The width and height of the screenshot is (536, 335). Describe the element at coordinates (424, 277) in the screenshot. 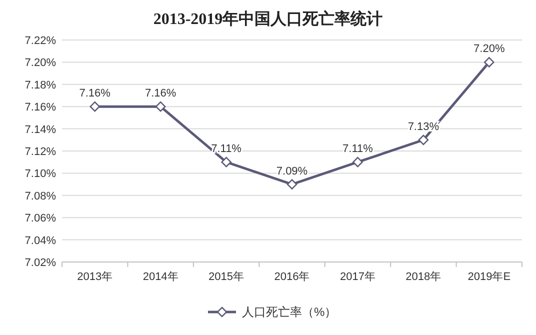

I see `x-tick-label: 2018年` at that location.